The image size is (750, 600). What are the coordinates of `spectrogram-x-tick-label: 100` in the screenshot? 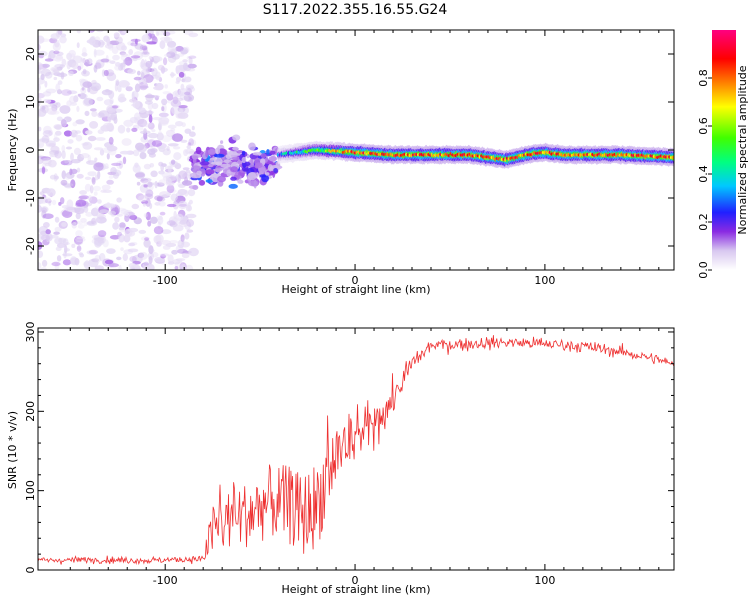 It's located at (544, 280).